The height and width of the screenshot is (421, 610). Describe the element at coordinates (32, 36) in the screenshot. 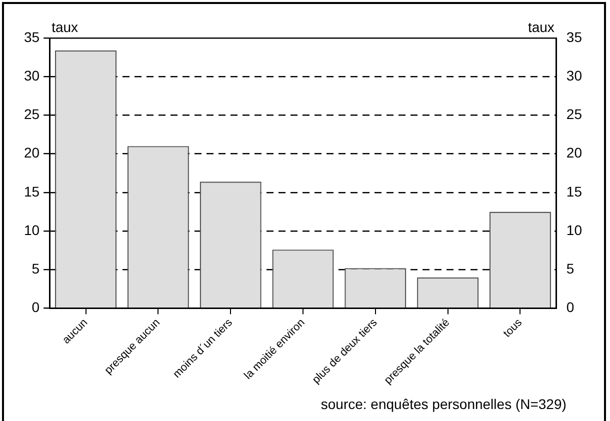

I see `y-tick-label: 35` at that location.